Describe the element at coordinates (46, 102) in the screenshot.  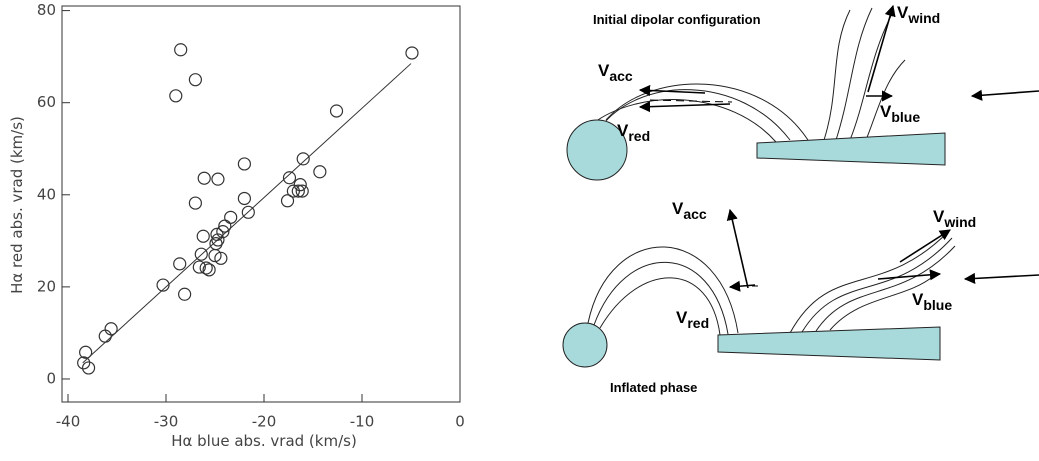
I see `y-tick-label: 60` at that location.